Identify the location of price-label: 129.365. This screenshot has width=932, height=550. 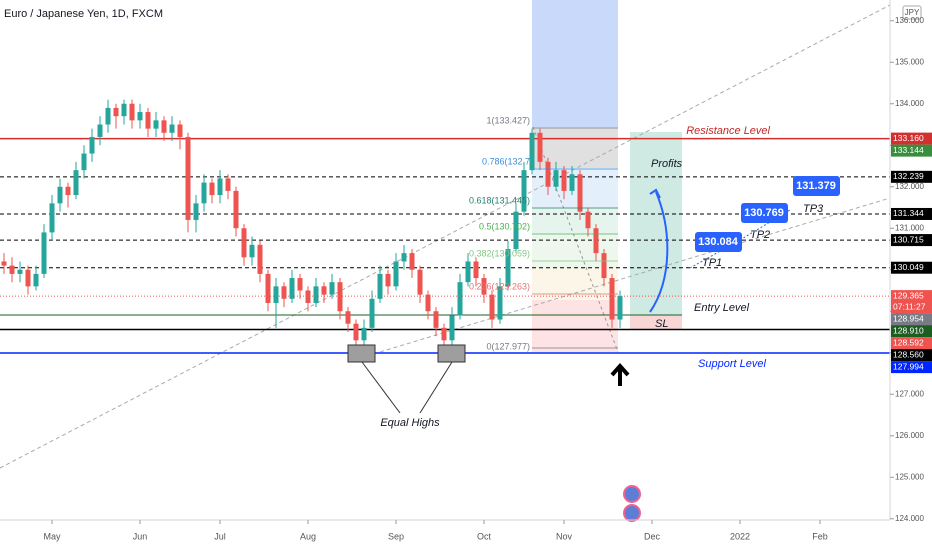
(908, 295).